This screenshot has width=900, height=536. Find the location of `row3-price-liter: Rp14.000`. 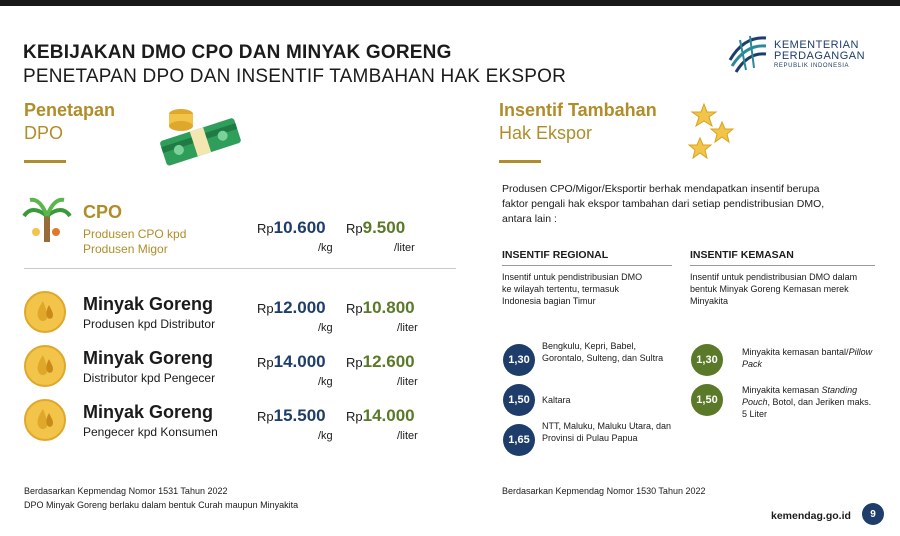

row3-price-liter: Rp14.000 is located at coordinates (380, 415).